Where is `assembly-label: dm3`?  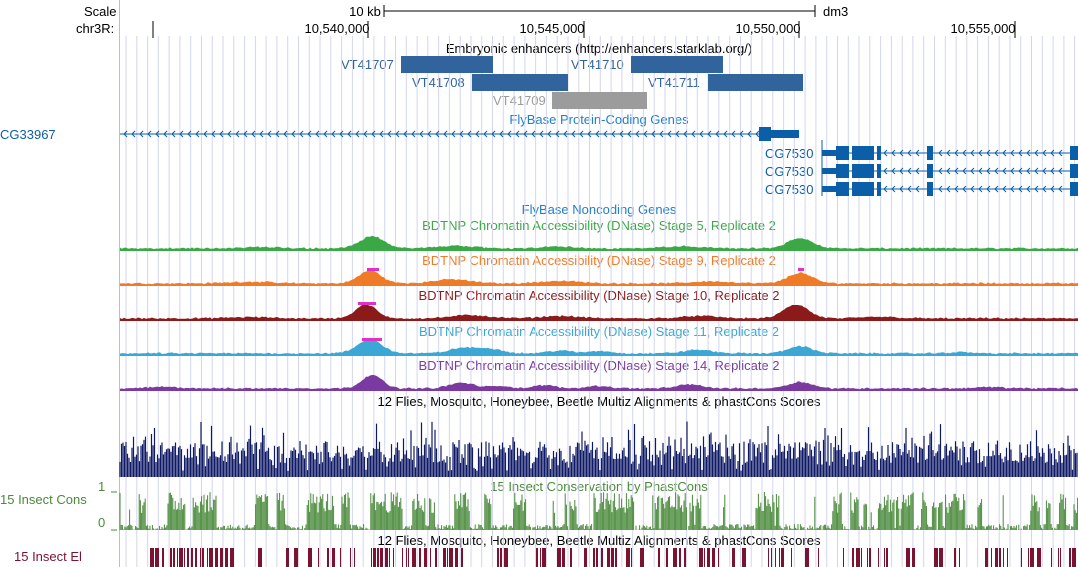
assembly-label: dm3 is located at coordinates (836, 11).